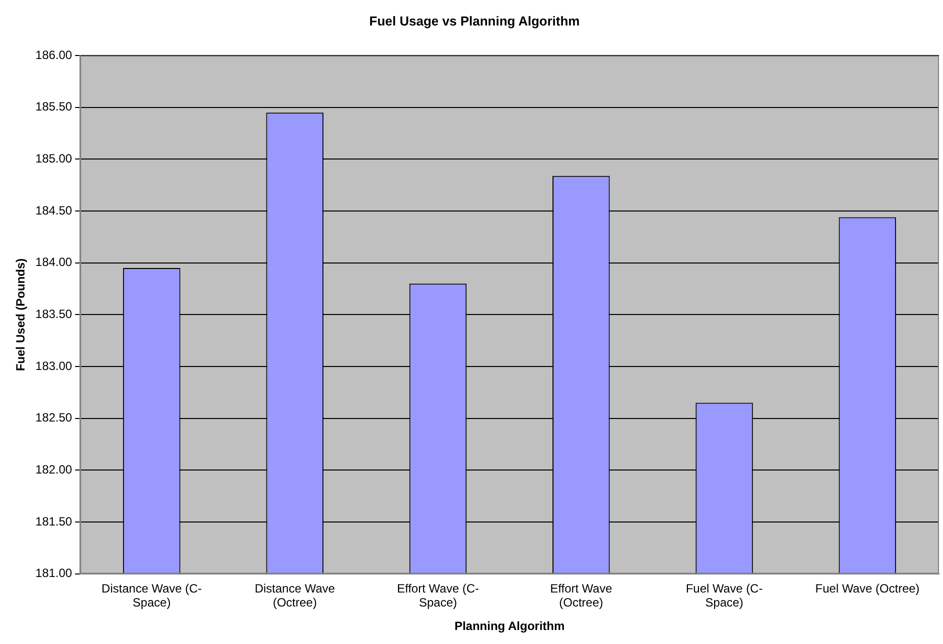  I want to click on y-tick-label: 183.00, so click(53, 365).